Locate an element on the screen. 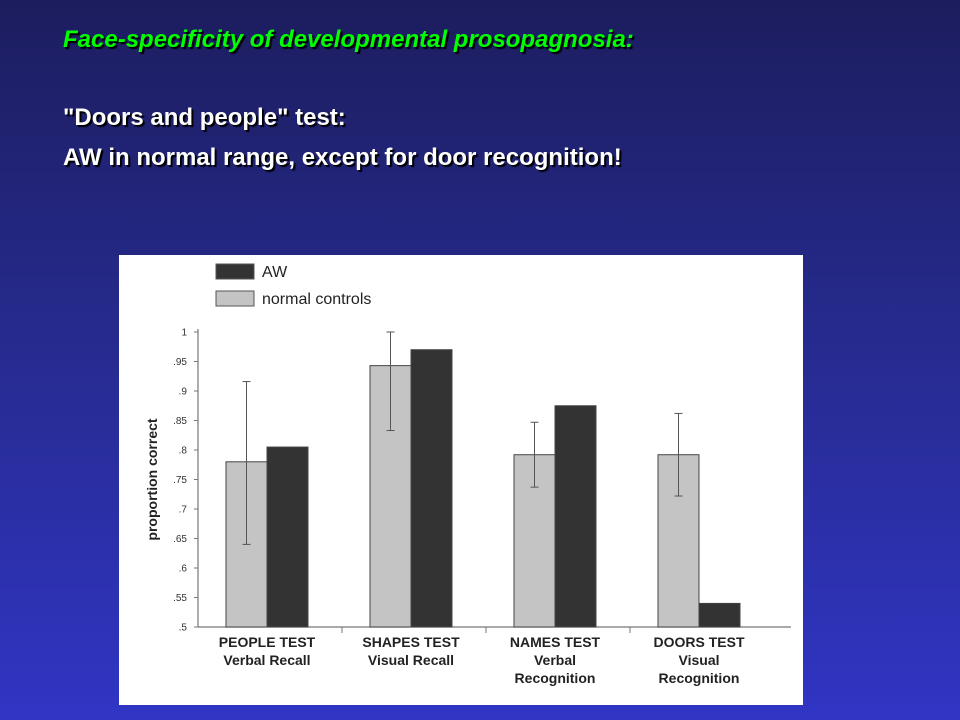  subtitle-line-1: "Doors and people" test: is located at coordinates (204, 117).